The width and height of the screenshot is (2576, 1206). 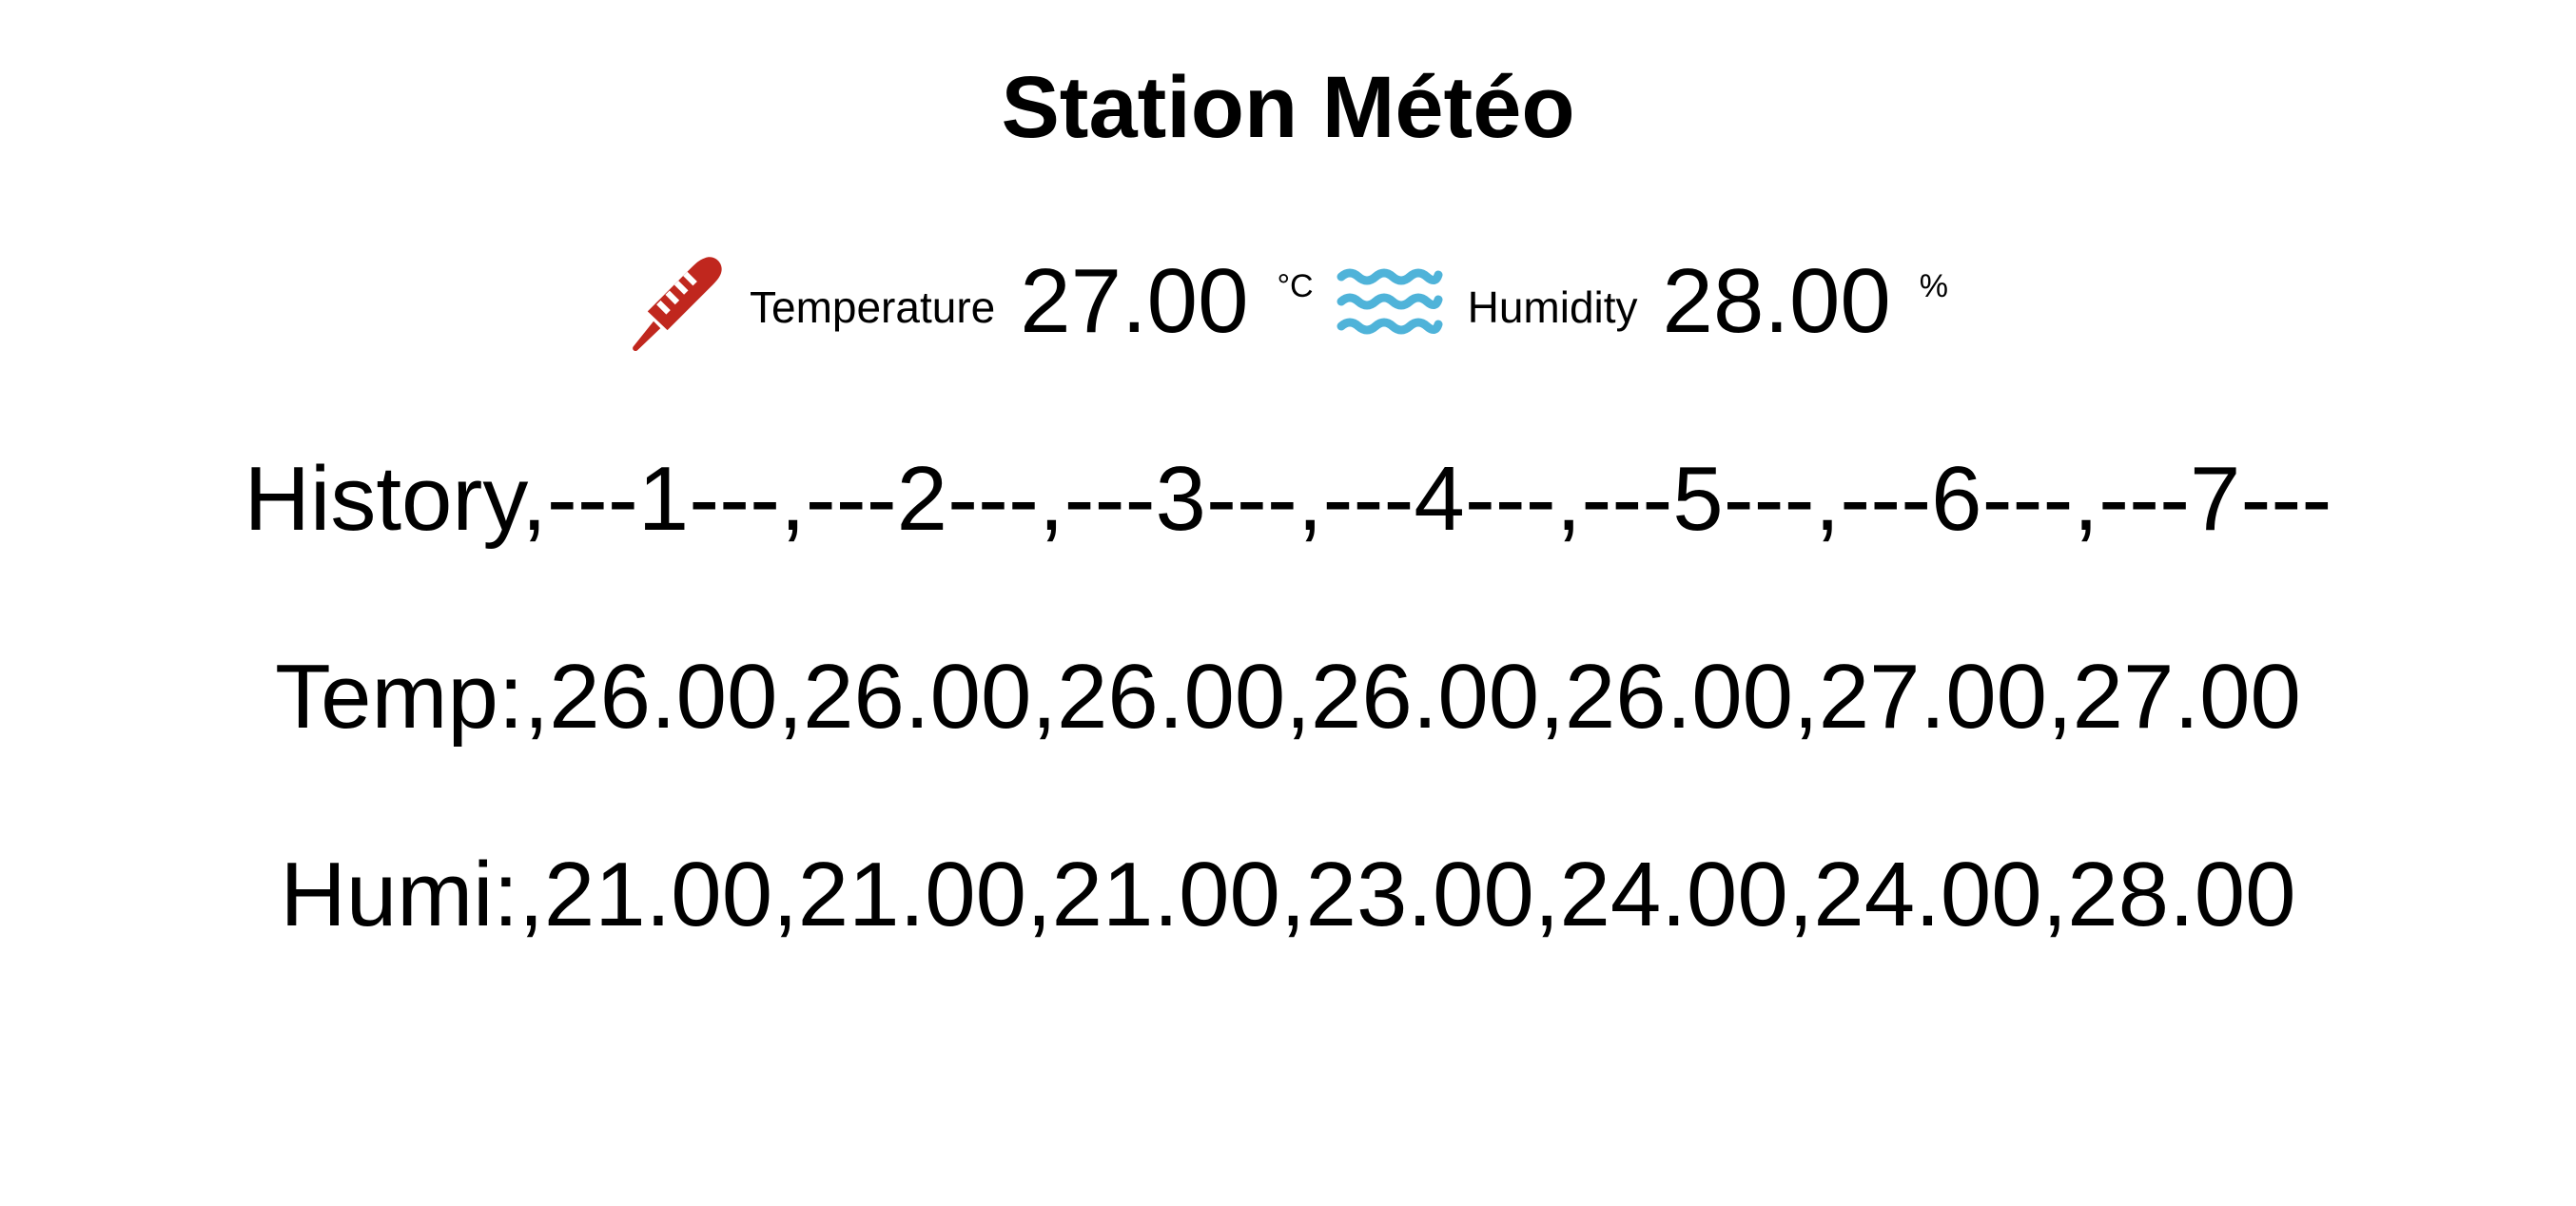 I want to click on humidity-value: 28.00, so click(x=1777, y=301).